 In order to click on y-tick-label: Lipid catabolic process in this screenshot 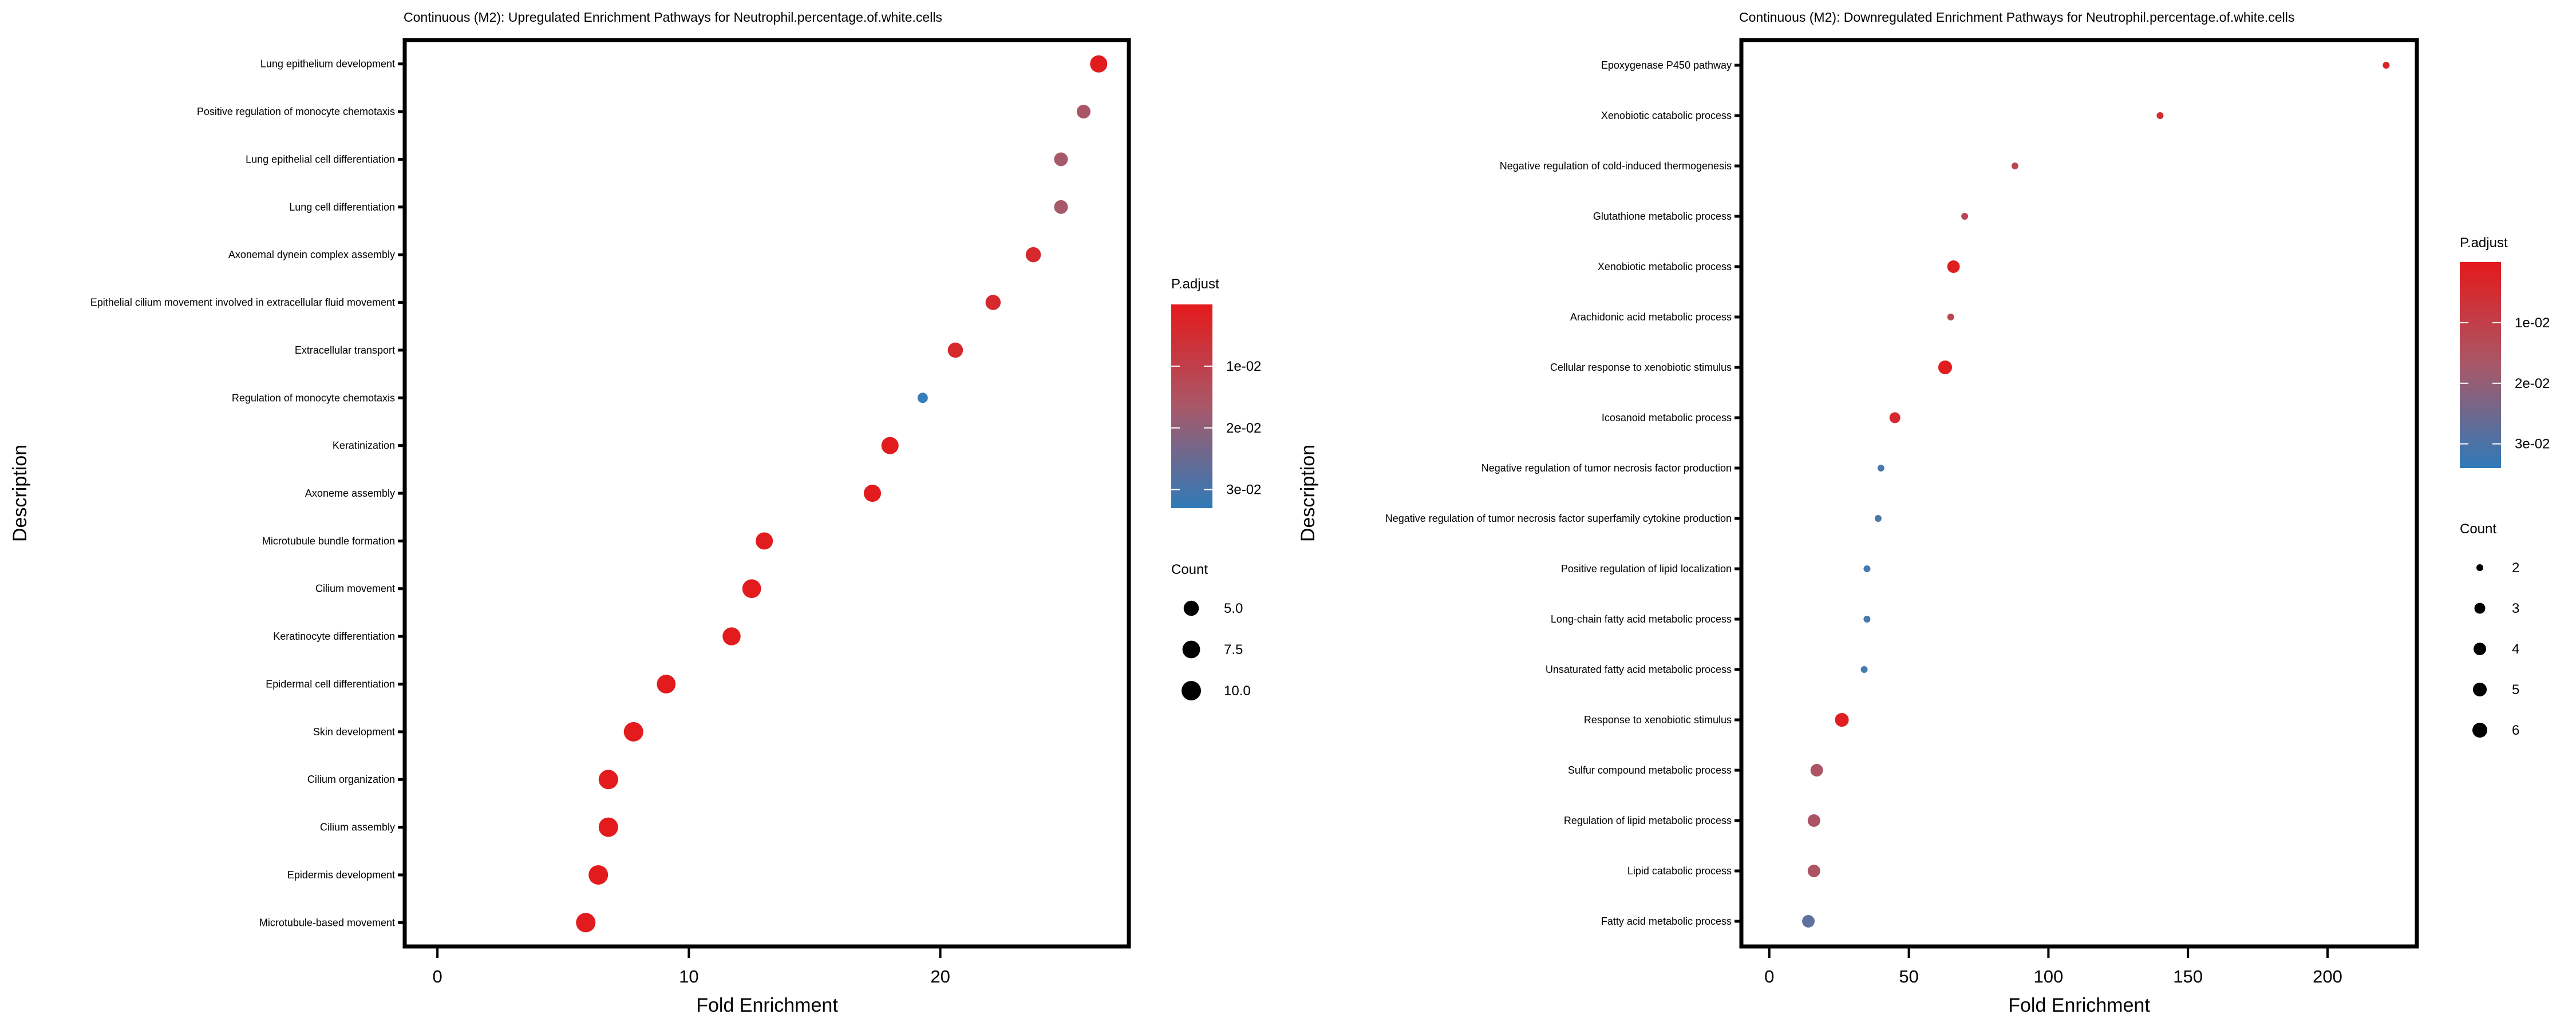, I will do `click(1679, 871)`.